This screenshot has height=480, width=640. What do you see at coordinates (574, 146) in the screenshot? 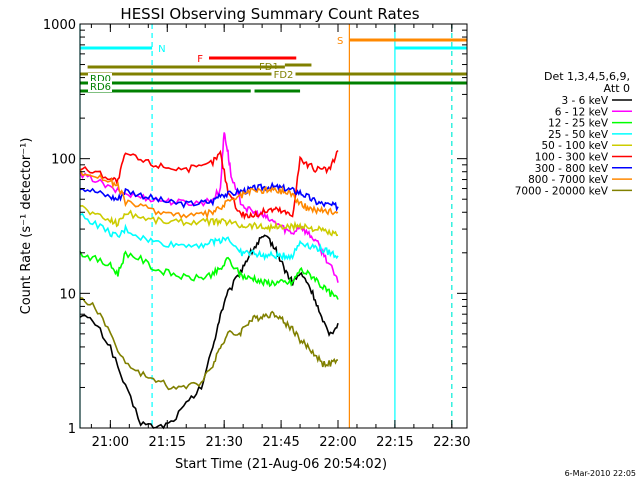
I see `legend-label-4: 50 - 100 keV` at bounding box center [574, 146].